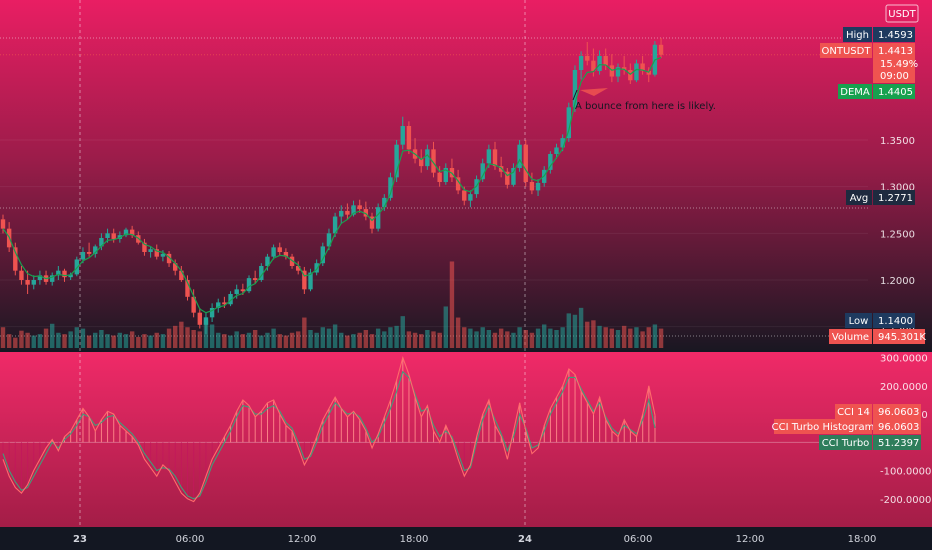 The image size is (932, 550). Describe the element at coordinates (590, 94) in the screenshot. I see `annotation-arrow` at that location.